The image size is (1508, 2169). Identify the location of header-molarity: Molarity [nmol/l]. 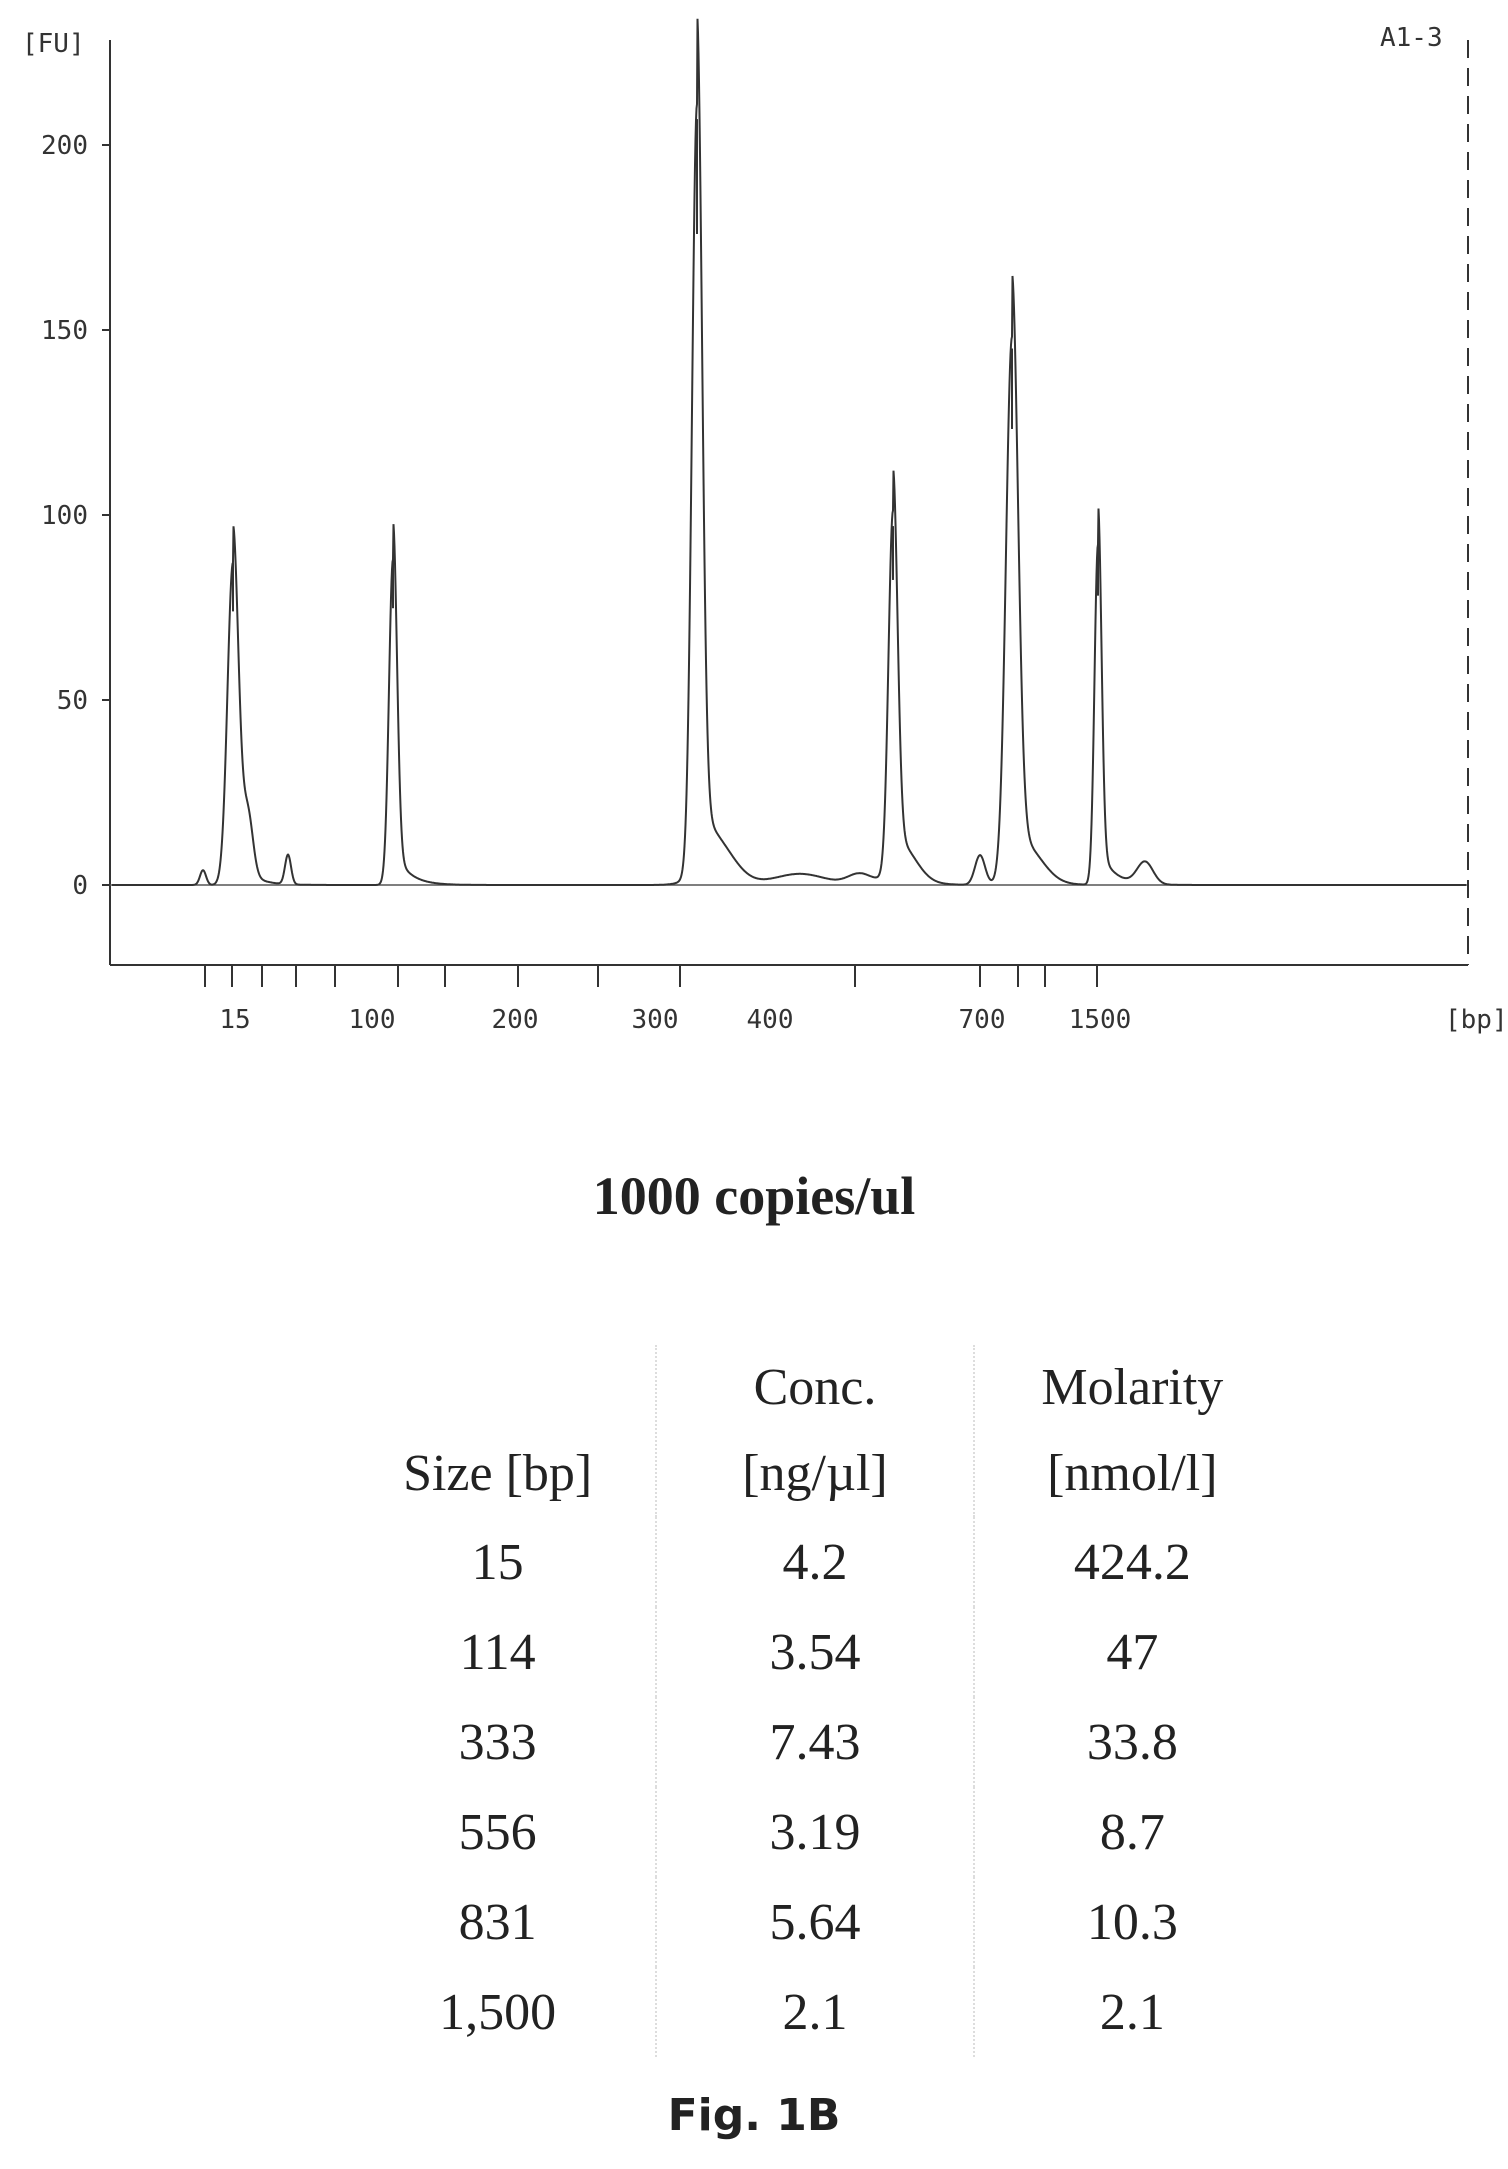
(1131, 1431).